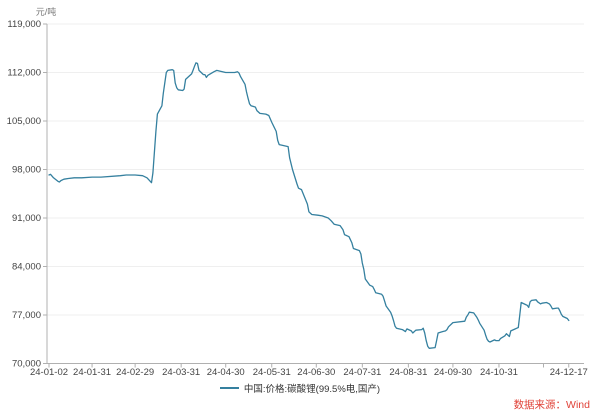  Describe the element at coordinates (499, 372) in the screenshot. I see `x-tick-label: 24-10-31` at that location.